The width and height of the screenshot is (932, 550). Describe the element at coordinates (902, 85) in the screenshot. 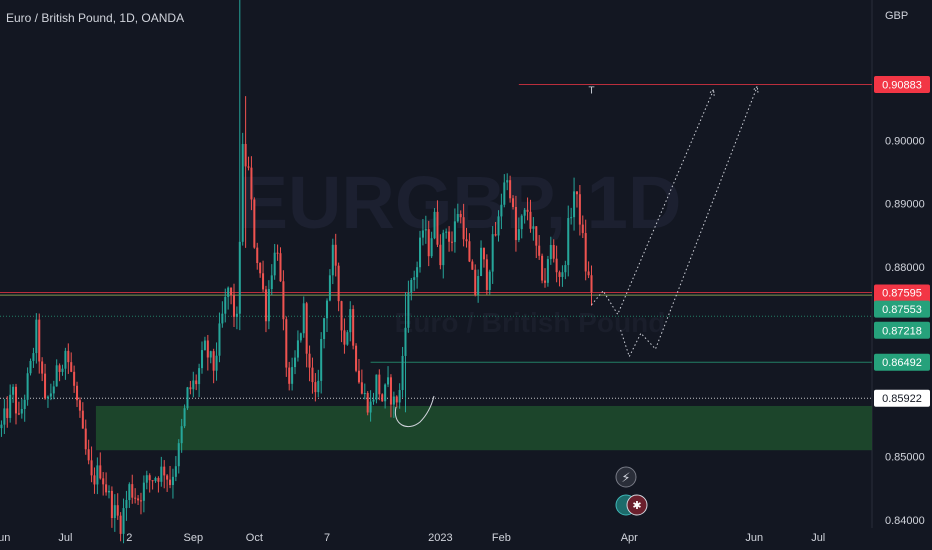

I see `target-price-badge` at that location.